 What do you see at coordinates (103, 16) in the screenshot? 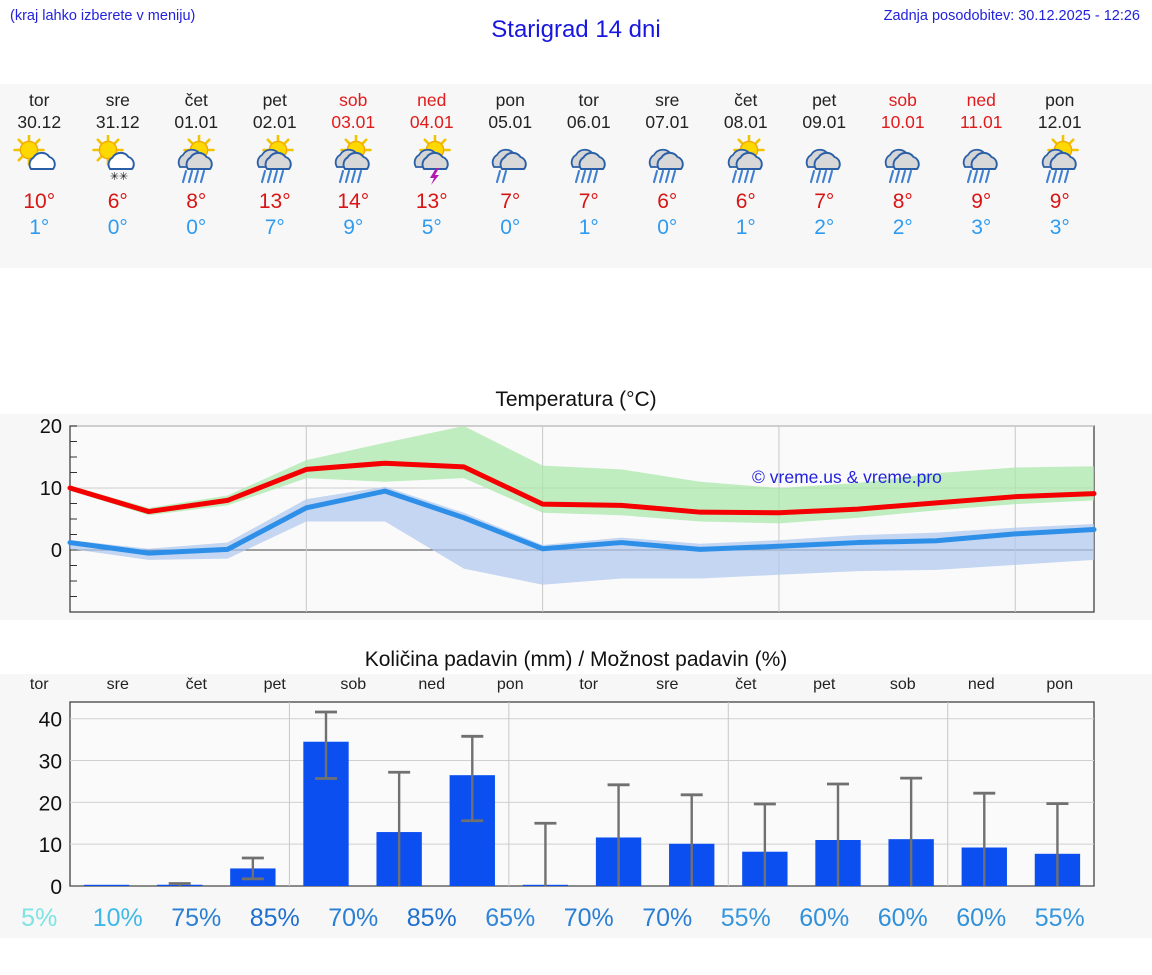
I see `menu-hint-text: (kraj lahko izberete v meniju)` at bounding box center [103, 16].